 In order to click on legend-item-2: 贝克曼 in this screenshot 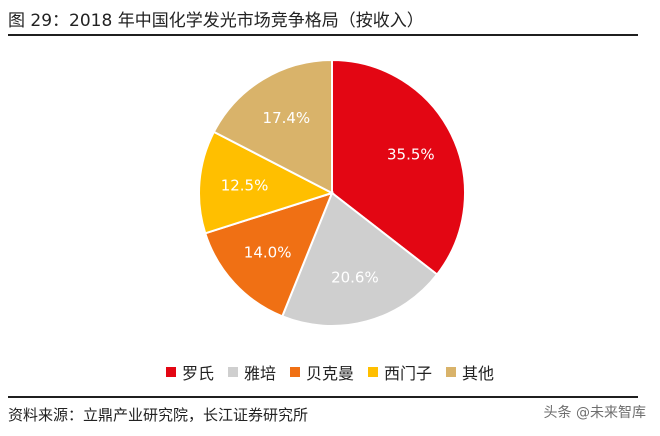, I will do `click(321, 372)`.